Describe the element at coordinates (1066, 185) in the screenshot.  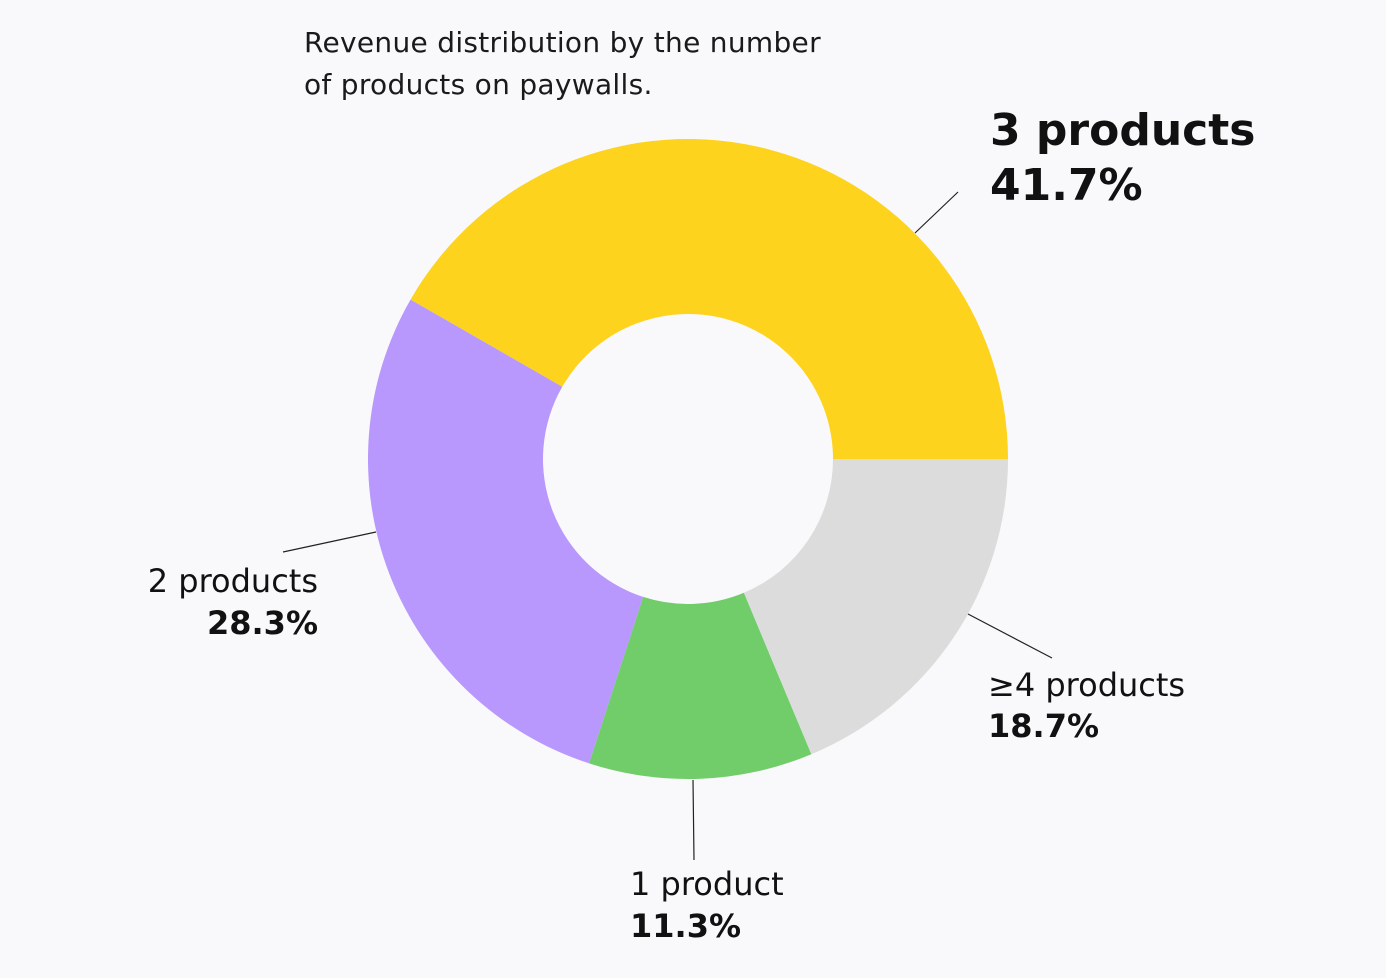
I see `slice-value-label: 41.7%` at that location.